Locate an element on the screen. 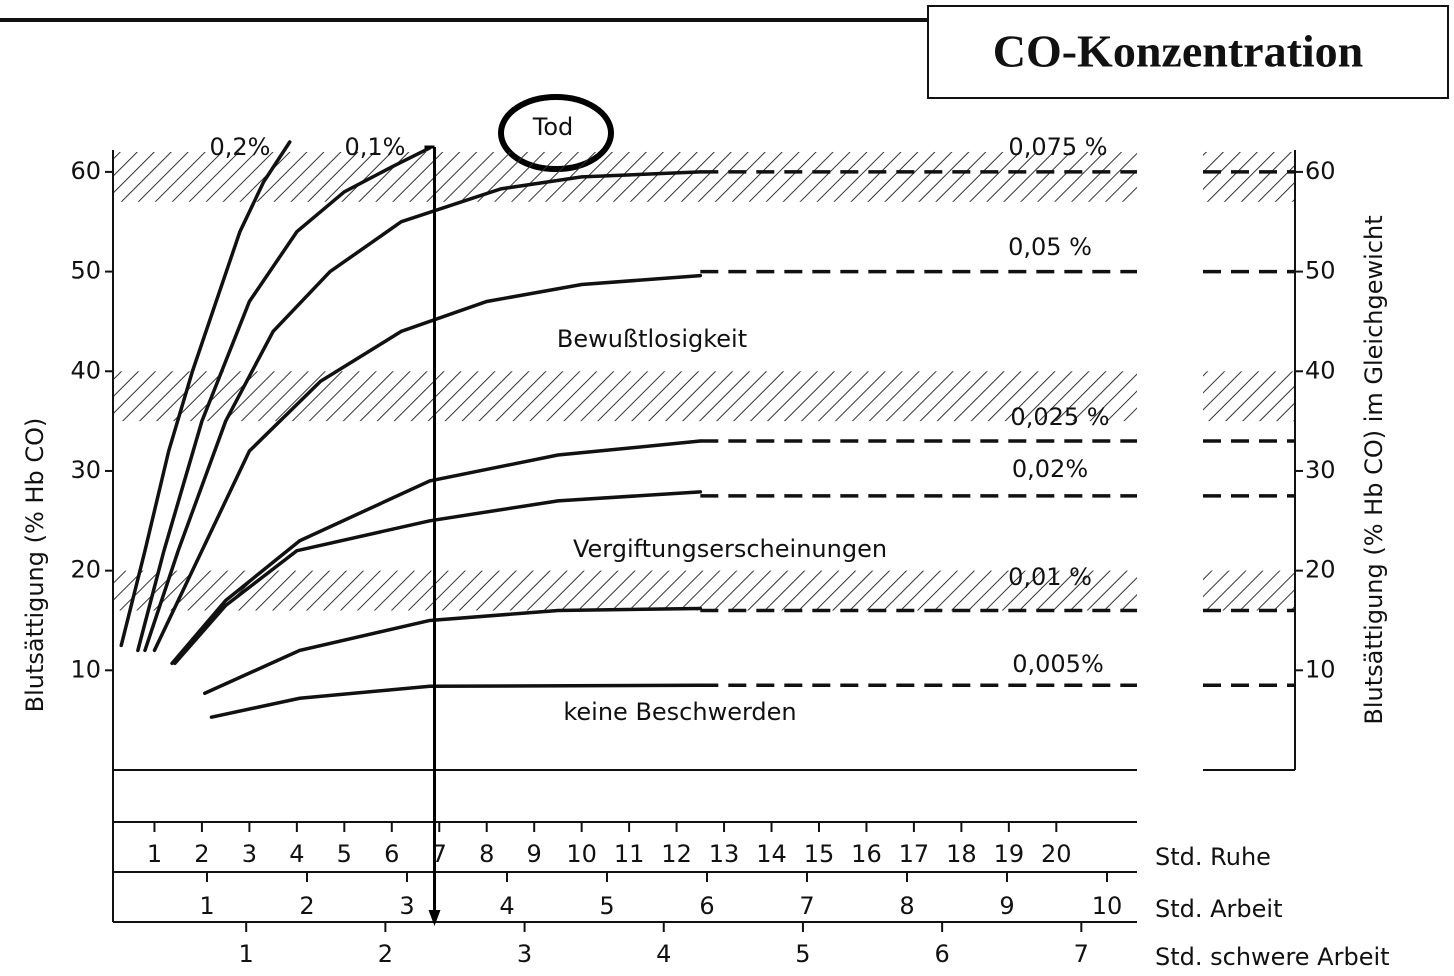 Image resolution: width=1454 pixels, height=976 pixels. series-label: 0,01 % is located at coordinates (1050, 577).